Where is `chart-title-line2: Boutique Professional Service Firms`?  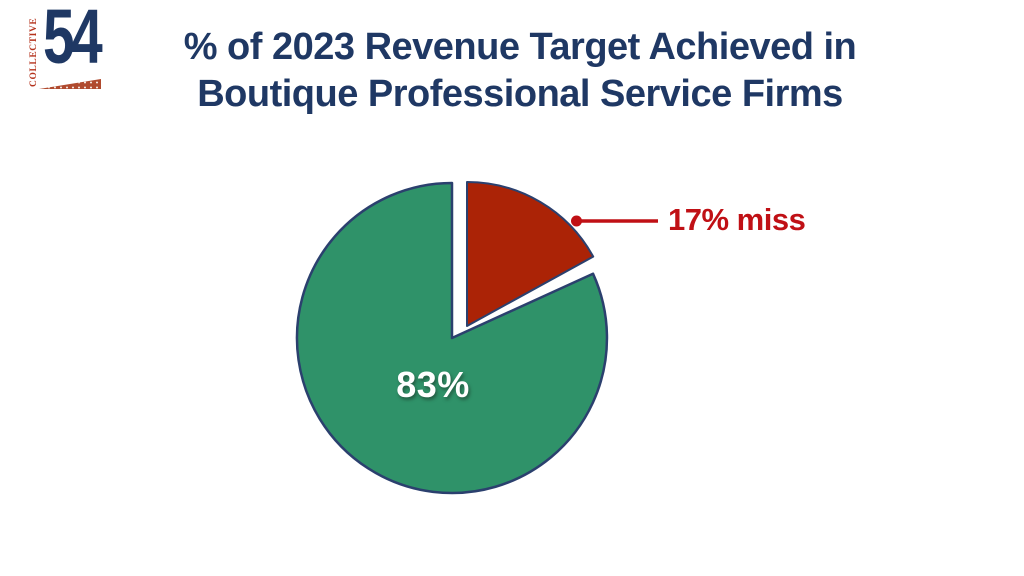 chart-title-line2: Boutique Professional Service Firms is located at coordinates (520, 94).